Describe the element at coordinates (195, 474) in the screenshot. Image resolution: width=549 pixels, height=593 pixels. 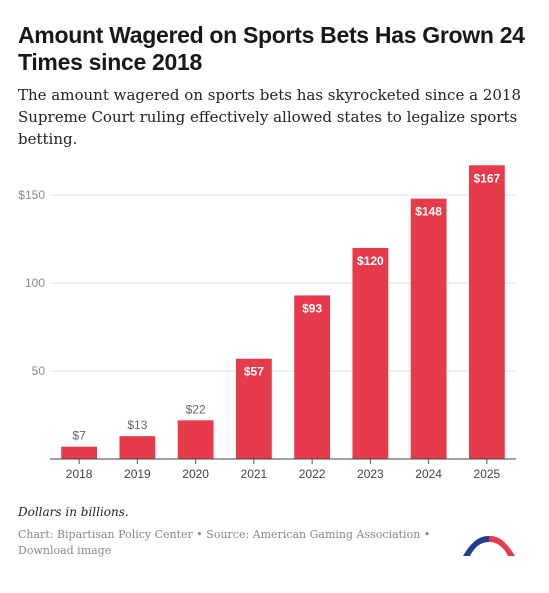
I see `x-tick-label: 2020` at that location.